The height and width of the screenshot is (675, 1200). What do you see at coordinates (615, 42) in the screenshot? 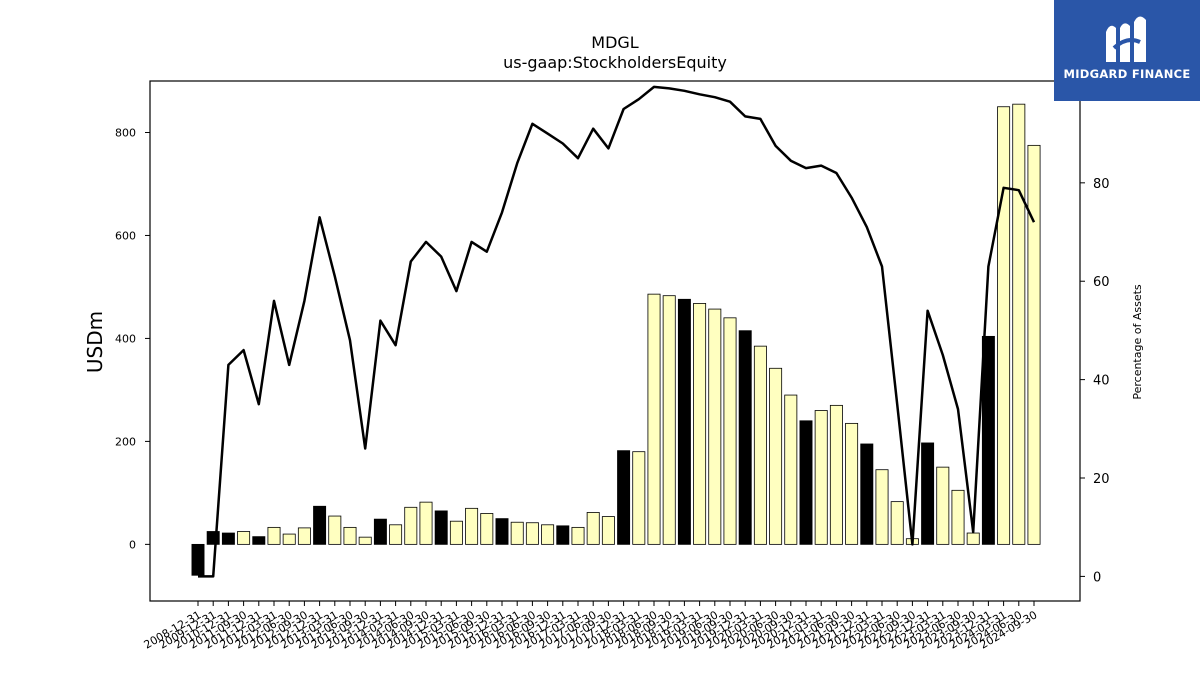
I see `chart-title: MDGL` at bounding box center [615, 42].